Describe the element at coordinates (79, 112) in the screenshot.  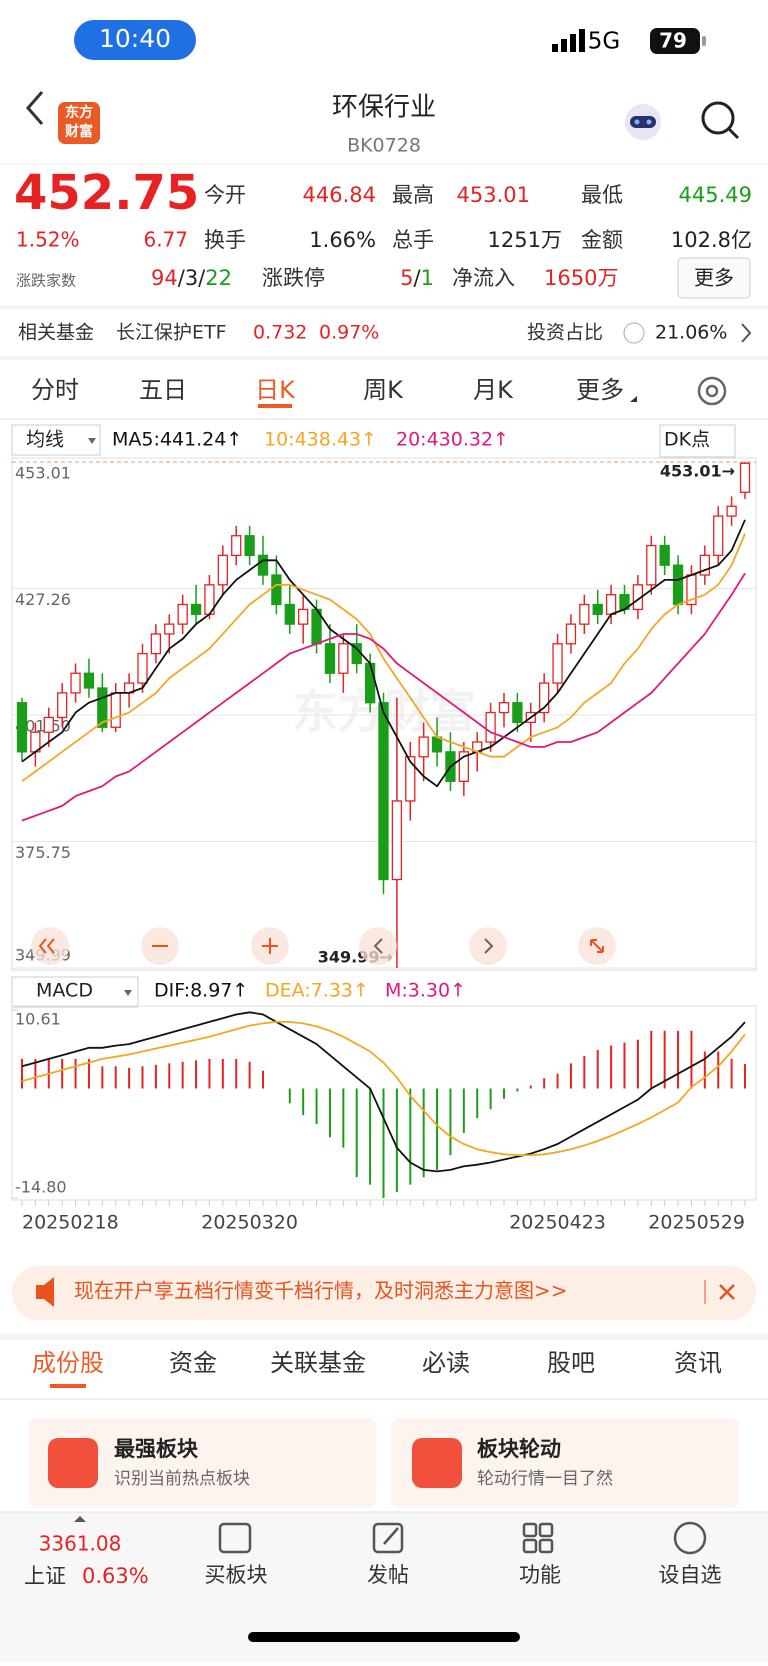
I see `logo-text: 东方` at that location.